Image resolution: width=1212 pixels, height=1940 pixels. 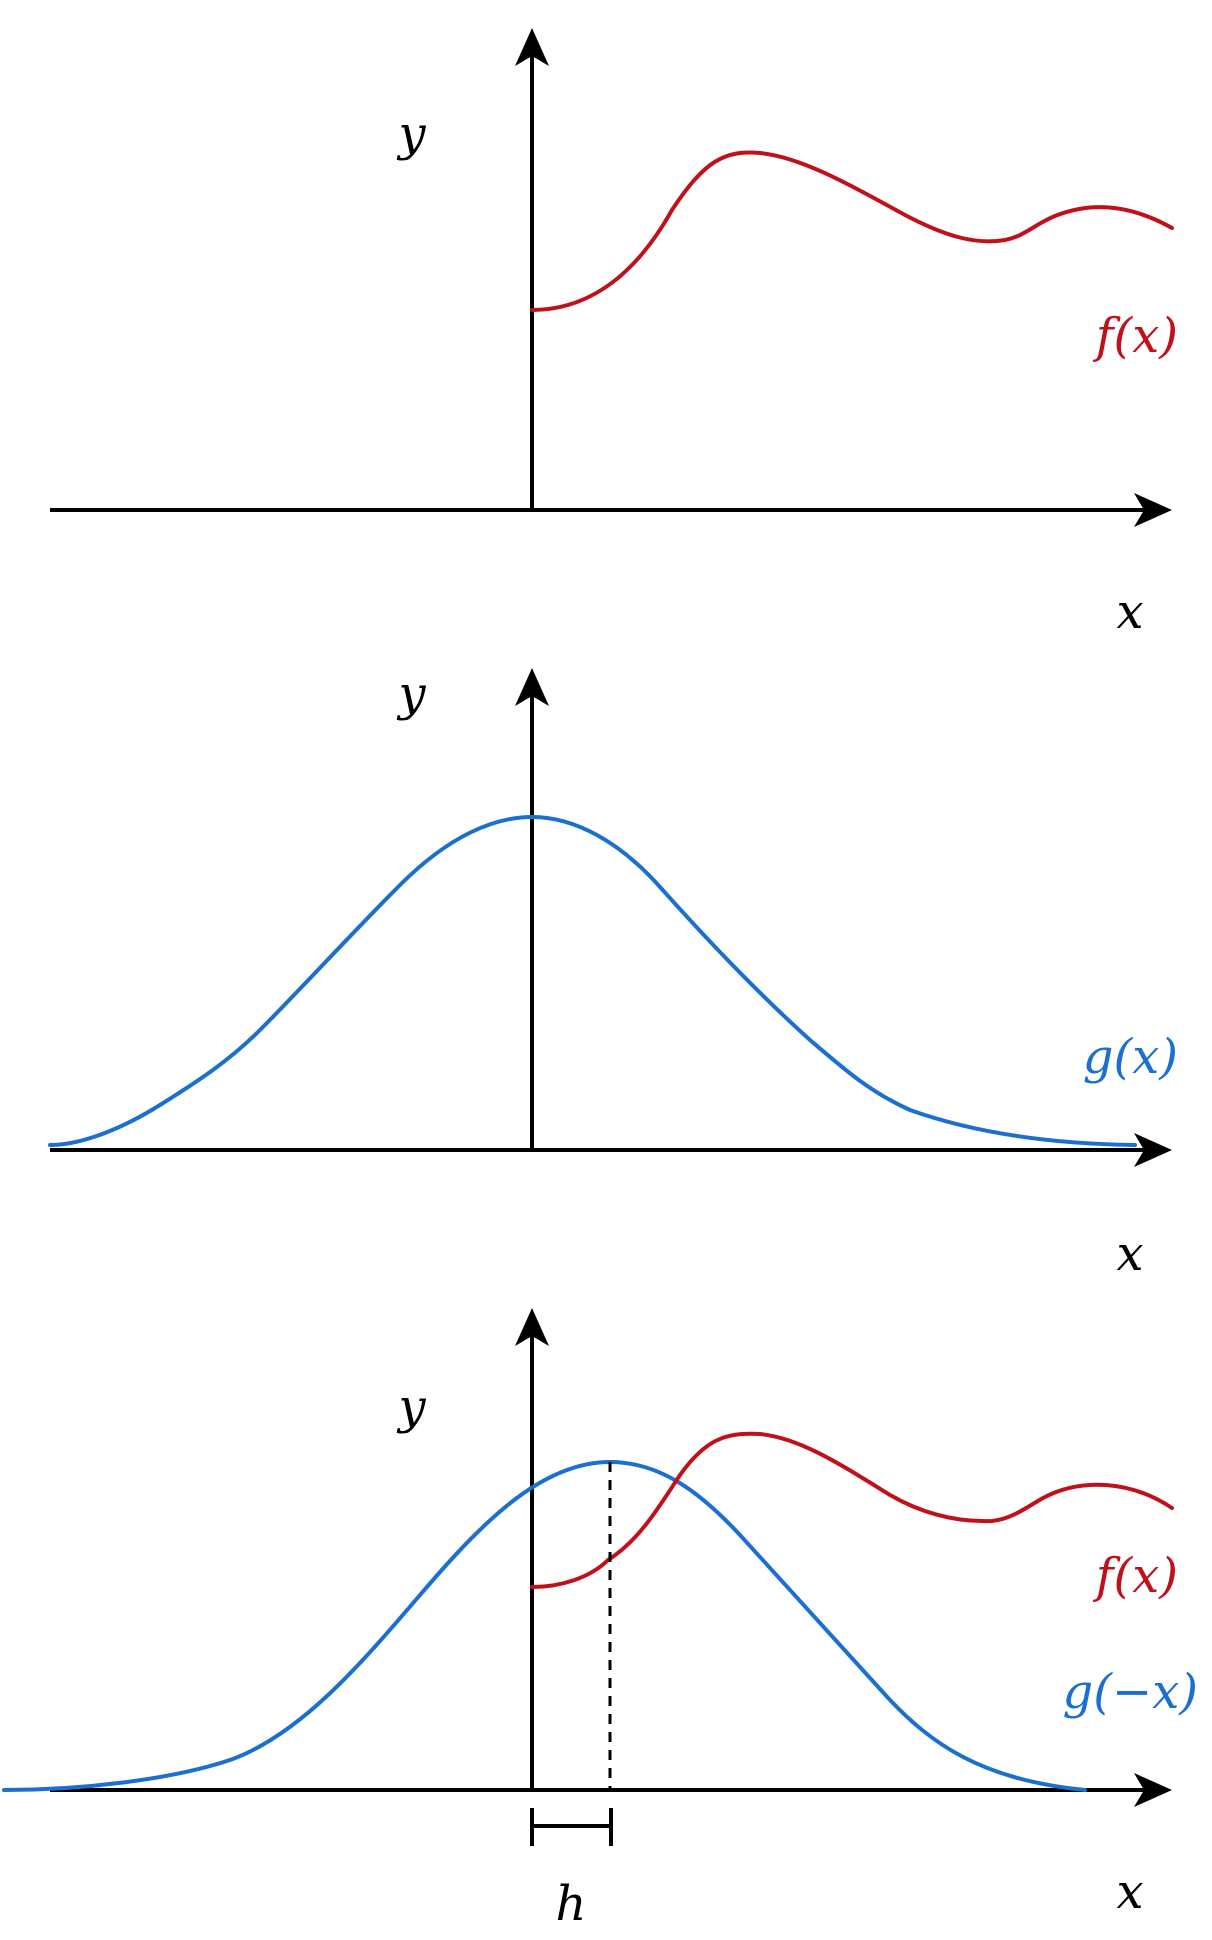 What do you see at coordinates (1130, 1057) in the screenshot?
I see `g-curve-label: g(x)` at bounding box center [1130, 1057].